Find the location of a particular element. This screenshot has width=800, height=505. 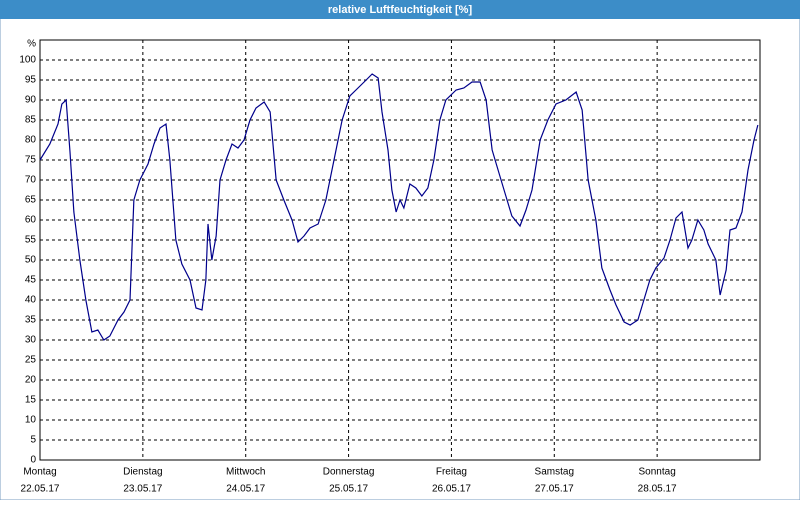

y-unit-label: % is located at coordinates (31, 44).